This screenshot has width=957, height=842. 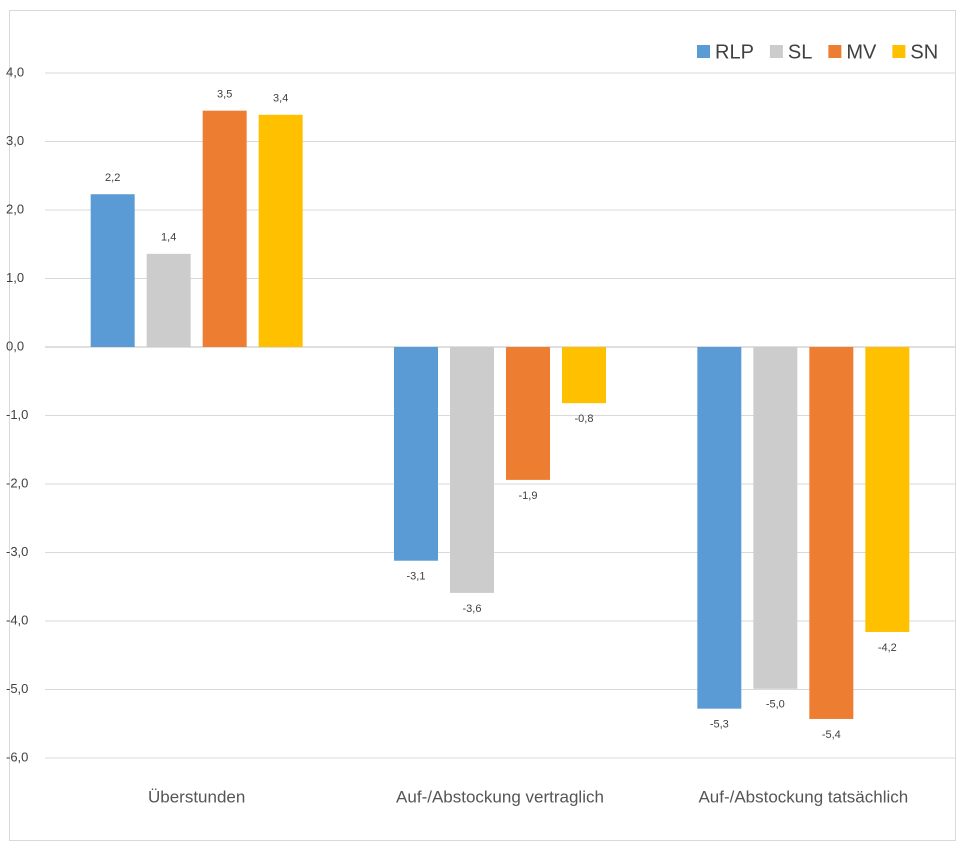 What do you see at coordinates (887, 648) in the screenshot?
I see `data-label: -4,2` at bounding box center [887, 648].